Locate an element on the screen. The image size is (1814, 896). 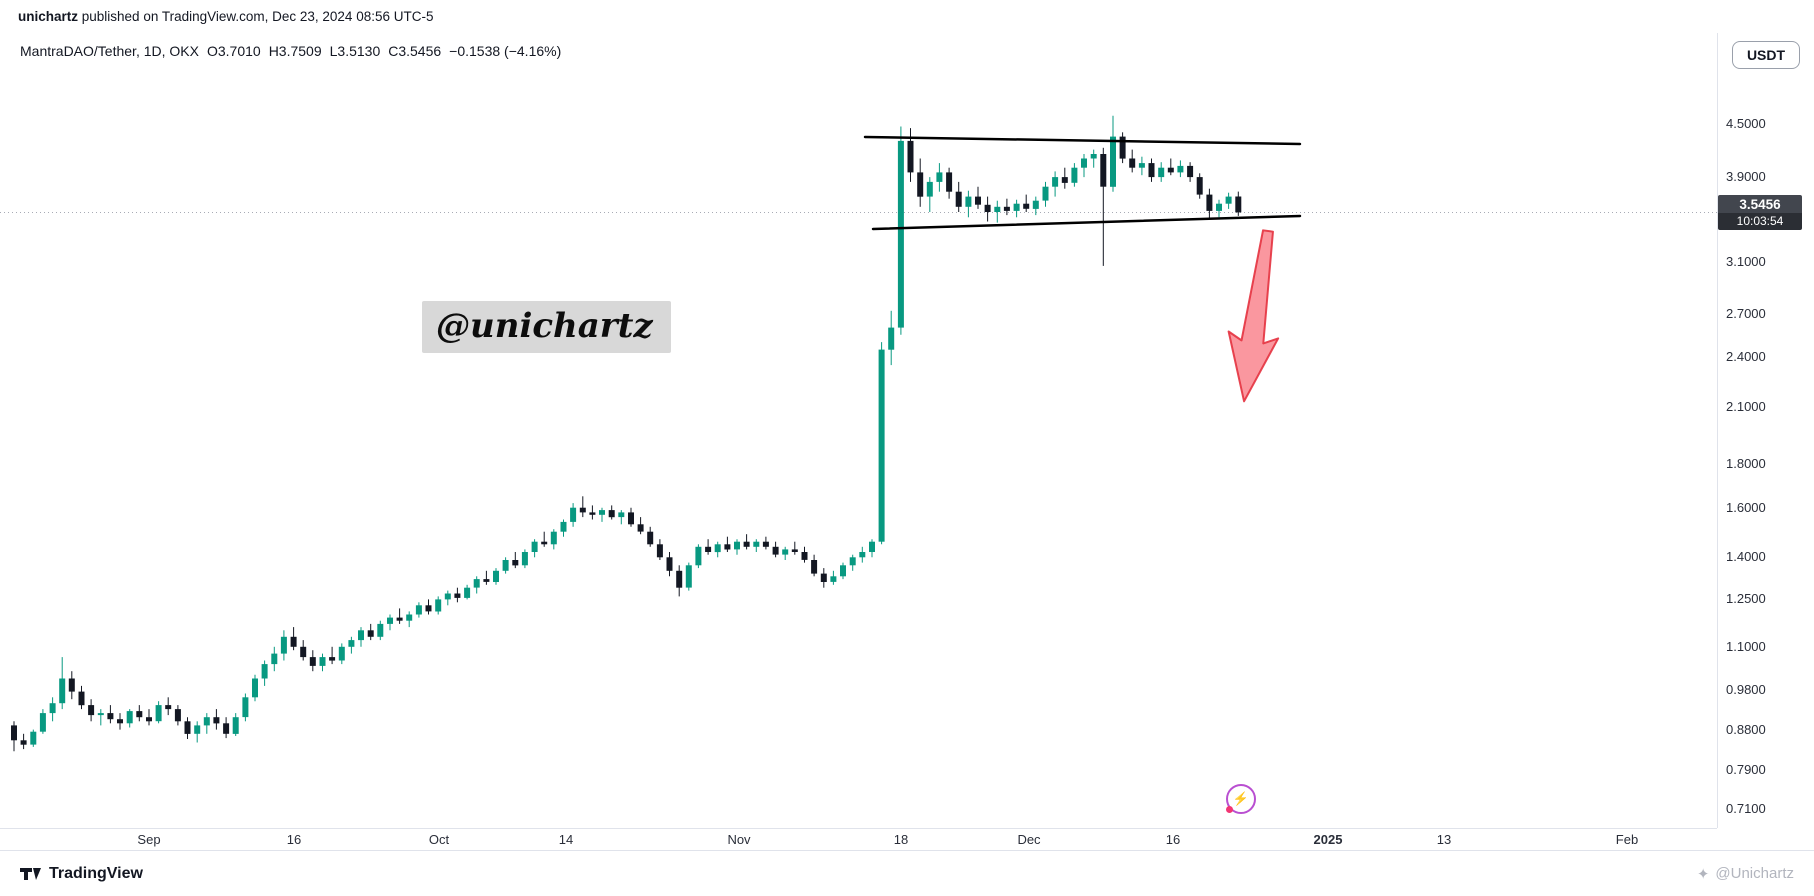
credit-handle: @Unichartz is located at coordinates (1754, 873).